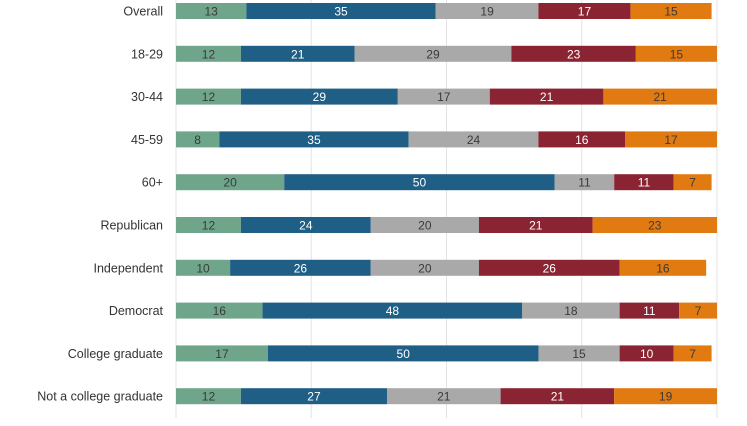 The image size is (747, 426). What do you see at coordinates (574, 54) in the screenshot?
I see `data-label: 23` at bounding box center [574, 54].